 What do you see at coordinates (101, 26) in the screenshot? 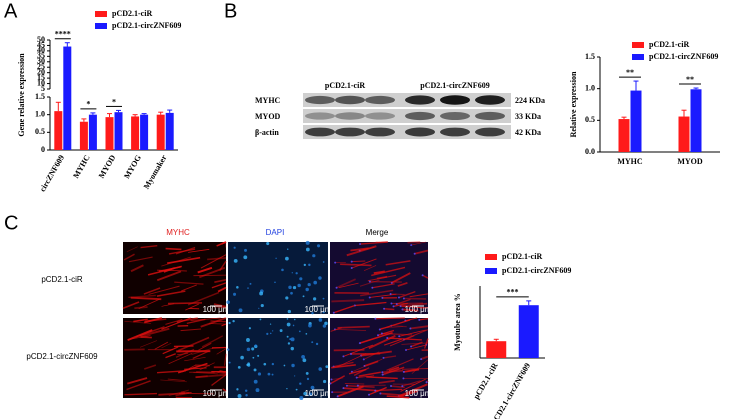
I see `legend-swatch` at bounding box center [101, 26].